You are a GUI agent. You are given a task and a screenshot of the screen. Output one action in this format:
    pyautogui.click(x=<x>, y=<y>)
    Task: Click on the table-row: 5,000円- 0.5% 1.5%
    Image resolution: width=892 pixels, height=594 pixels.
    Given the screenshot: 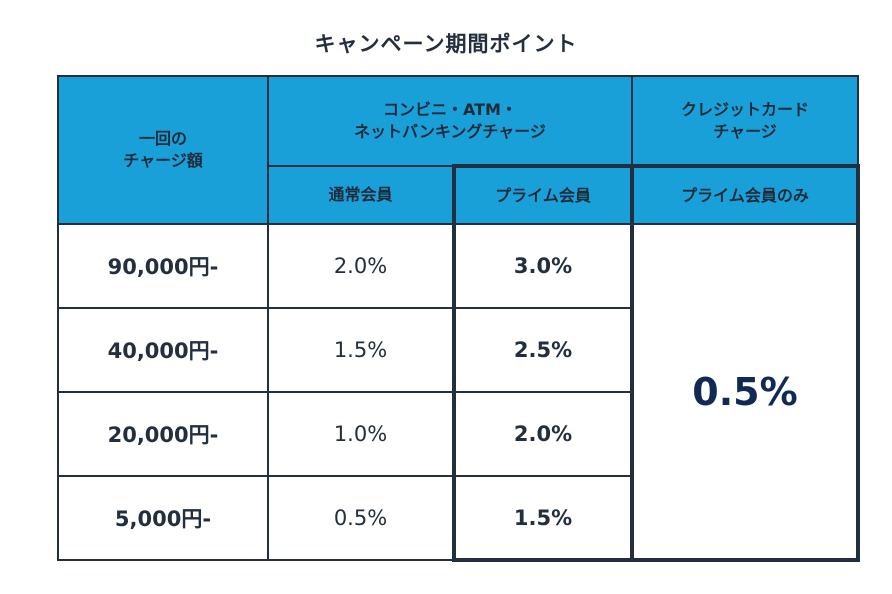 What is the action you would take?
    pyautogui.click(x=457, y=518)
    